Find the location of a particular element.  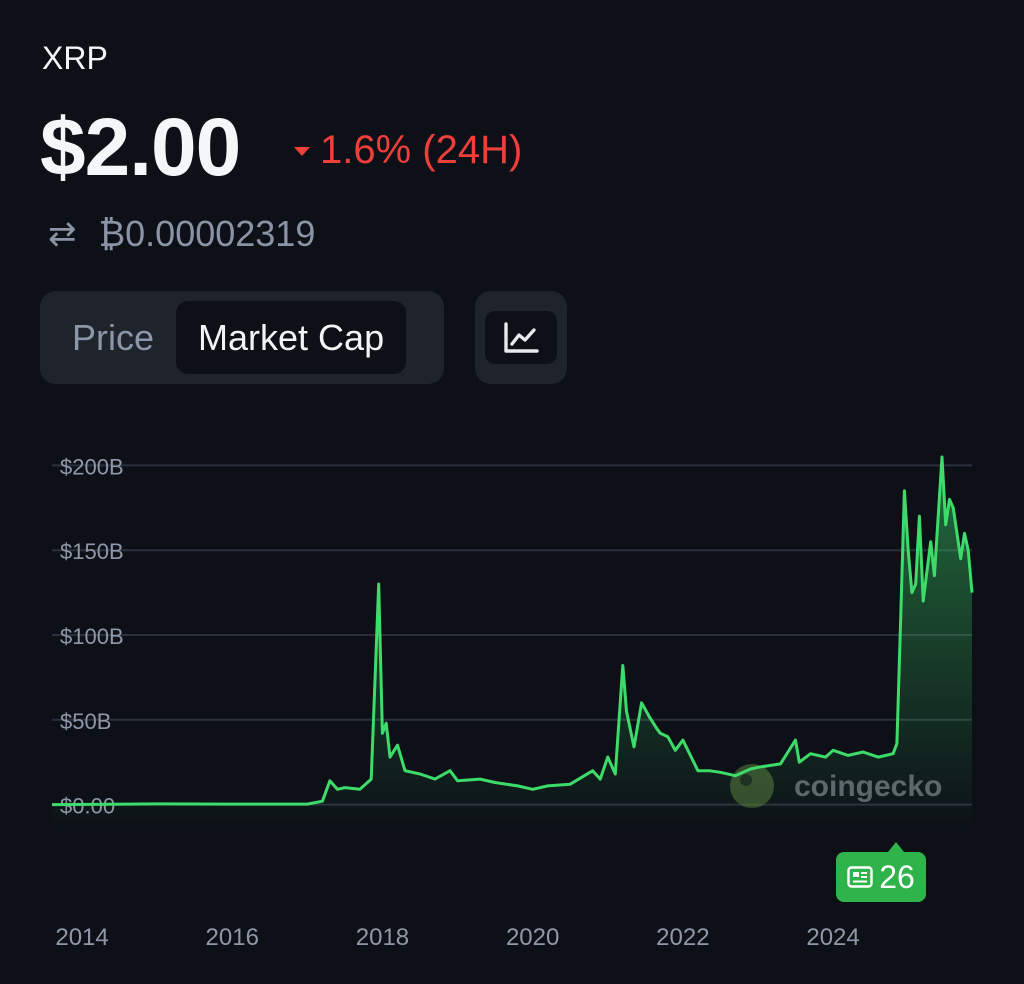

chart-type-button-inner is located at coordinates (521, 337).